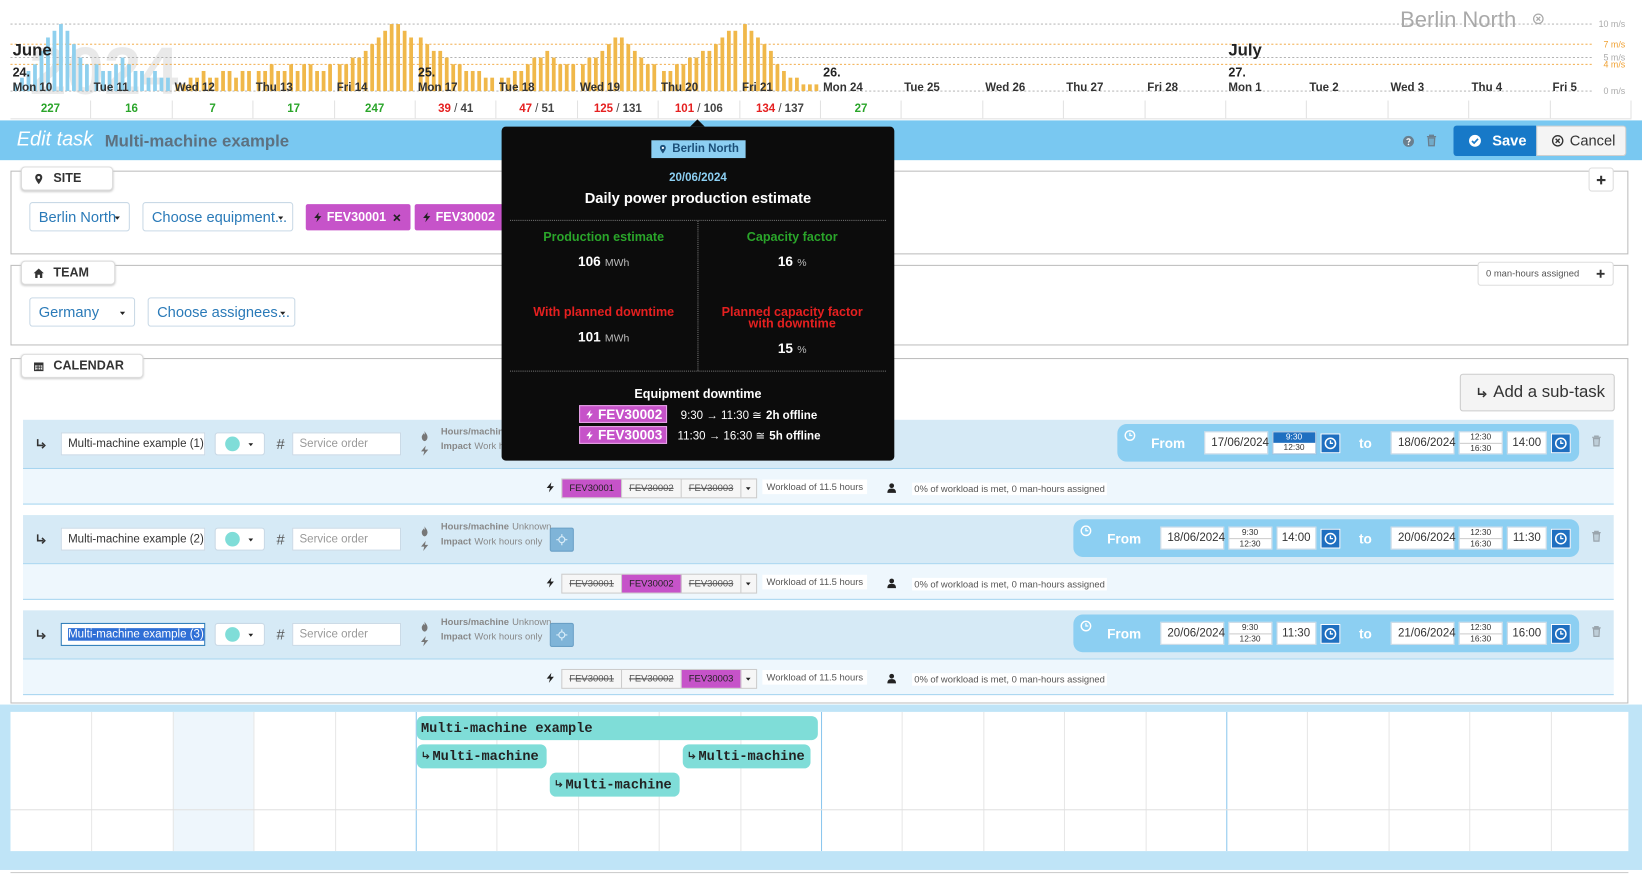  I want to click on date-input: 17/06/2024, so click(1236, 443).